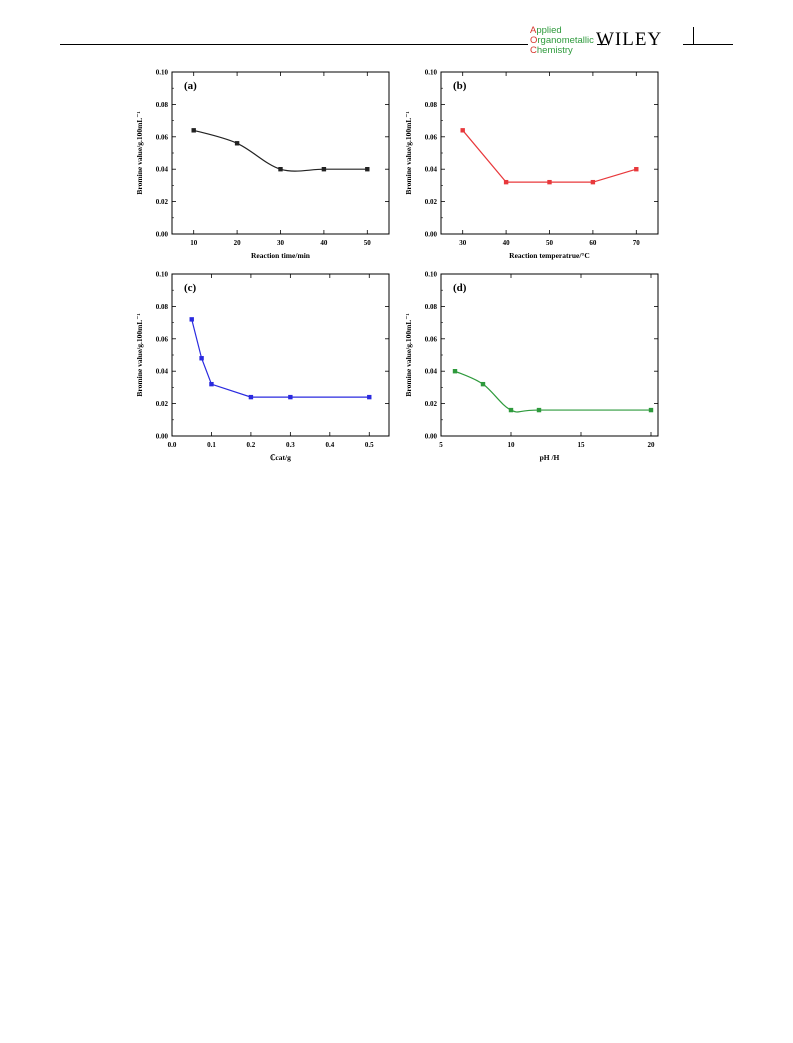 Image resolution: width=793 pixels, height=1043 pixels. I want to click on chart-b-ytick-label: 0.06, so click(431, 137).